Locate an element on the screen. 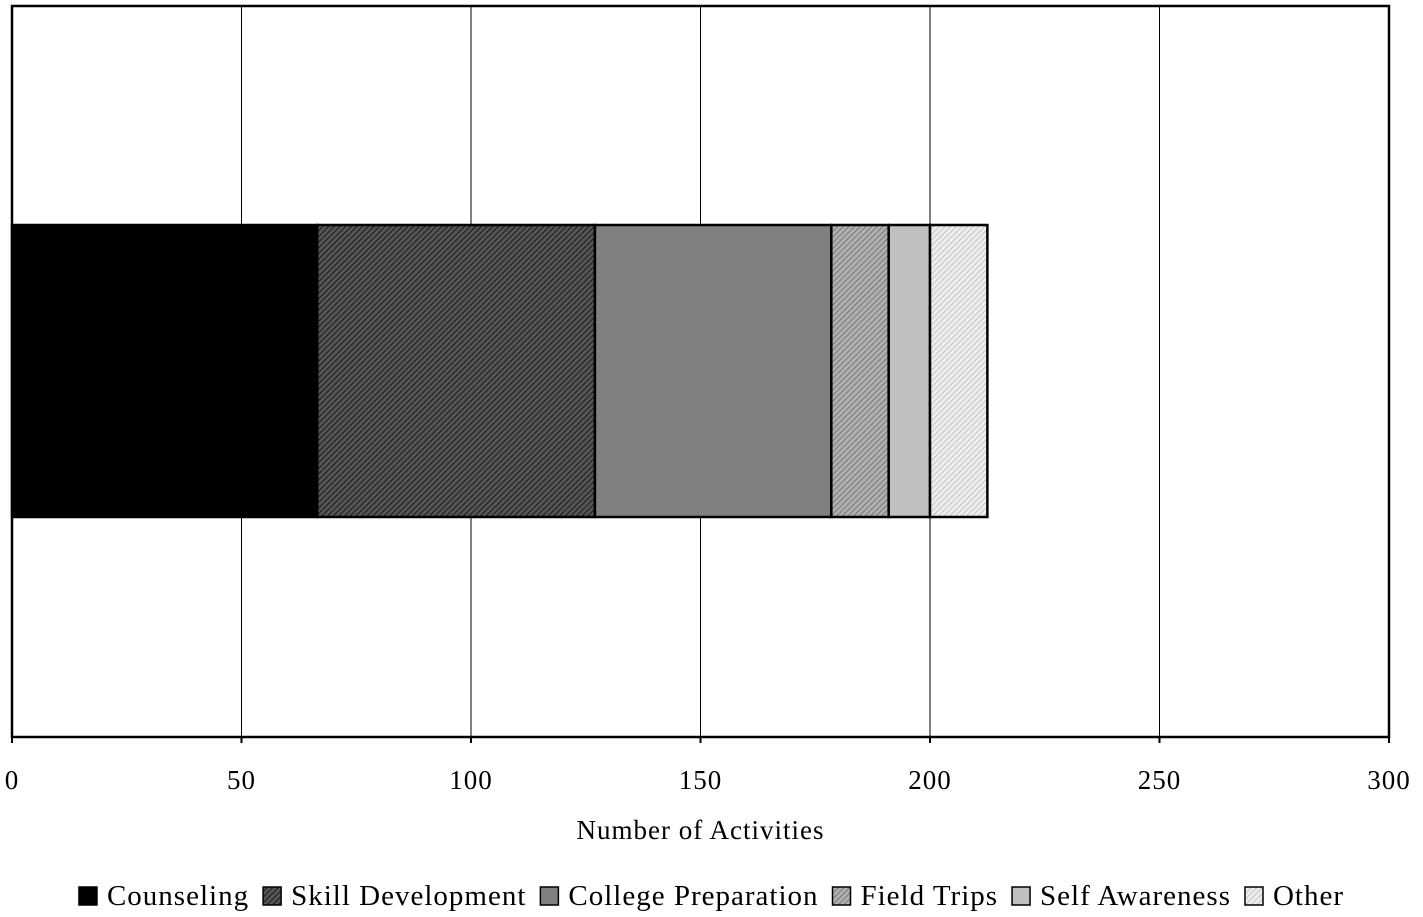 This screenshot has width=1423, height=917. legend-item-self-awareness: Self Awareness is located at coordinates (1121, 896).